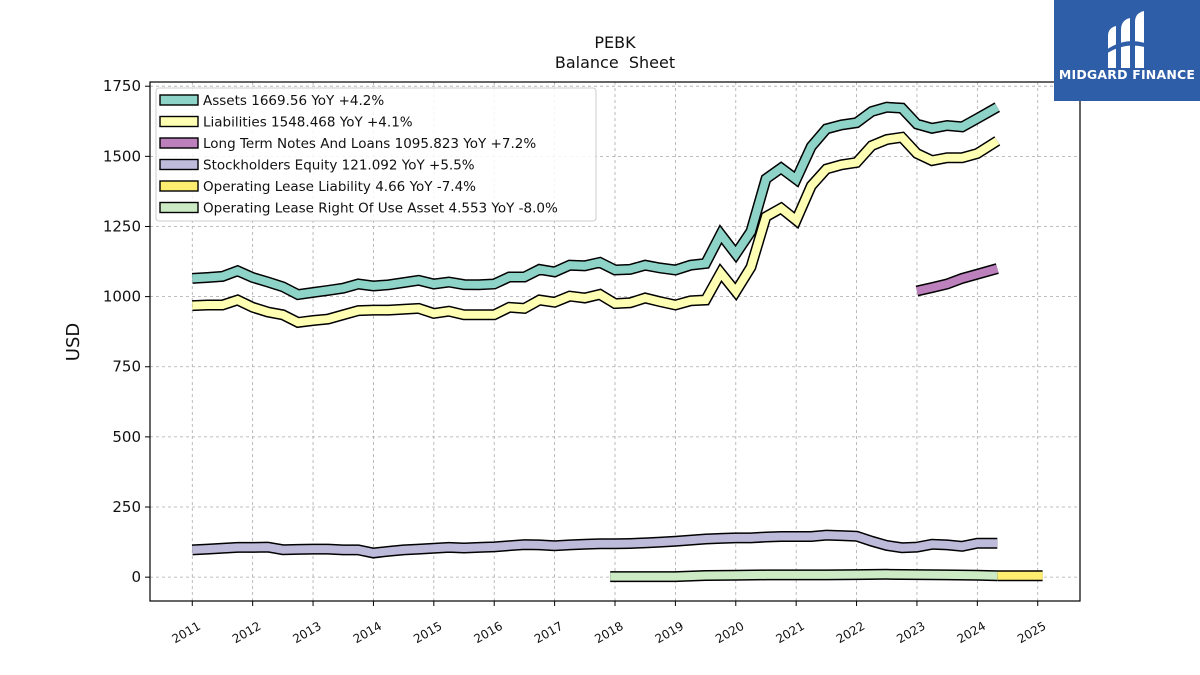 The height and width of the screenshot is (675, 1200). I want to click on brand-logo: MIDGARD FINANCE, so click(1127, 50).